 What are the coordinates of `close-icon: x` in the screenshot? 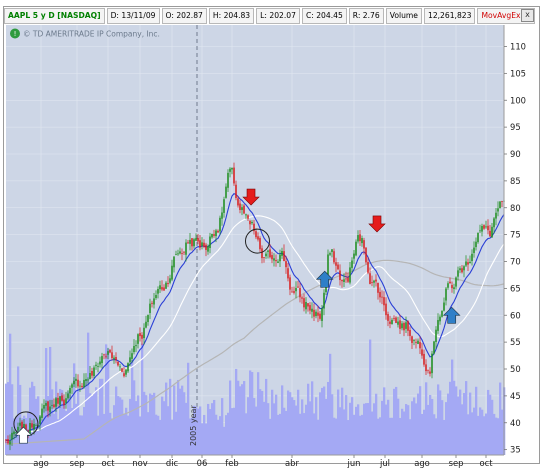 It's located at (527, 15).